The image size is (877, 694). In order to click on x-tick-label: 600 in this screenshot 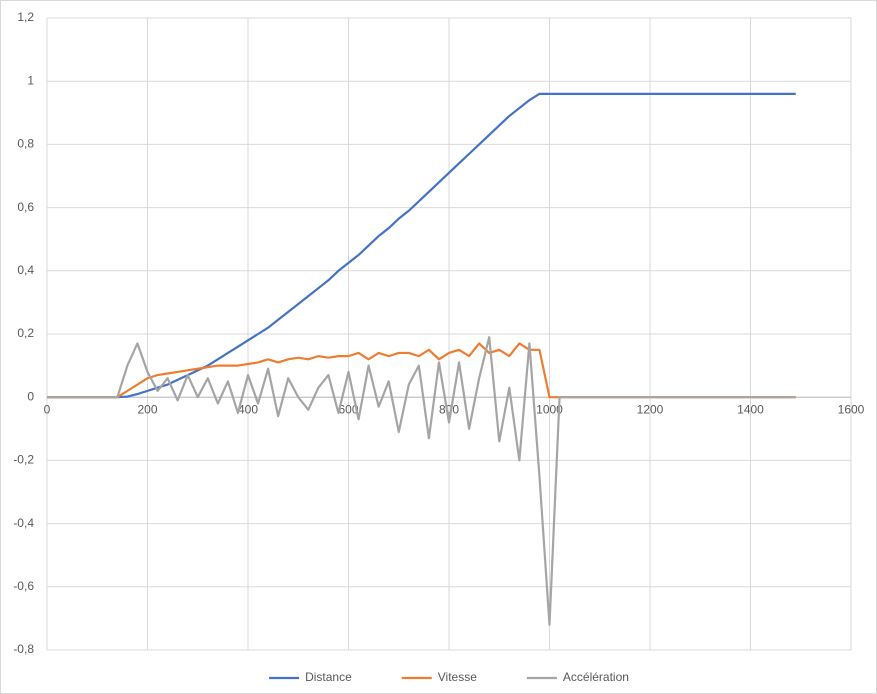, I will do `click(348, 409)`.